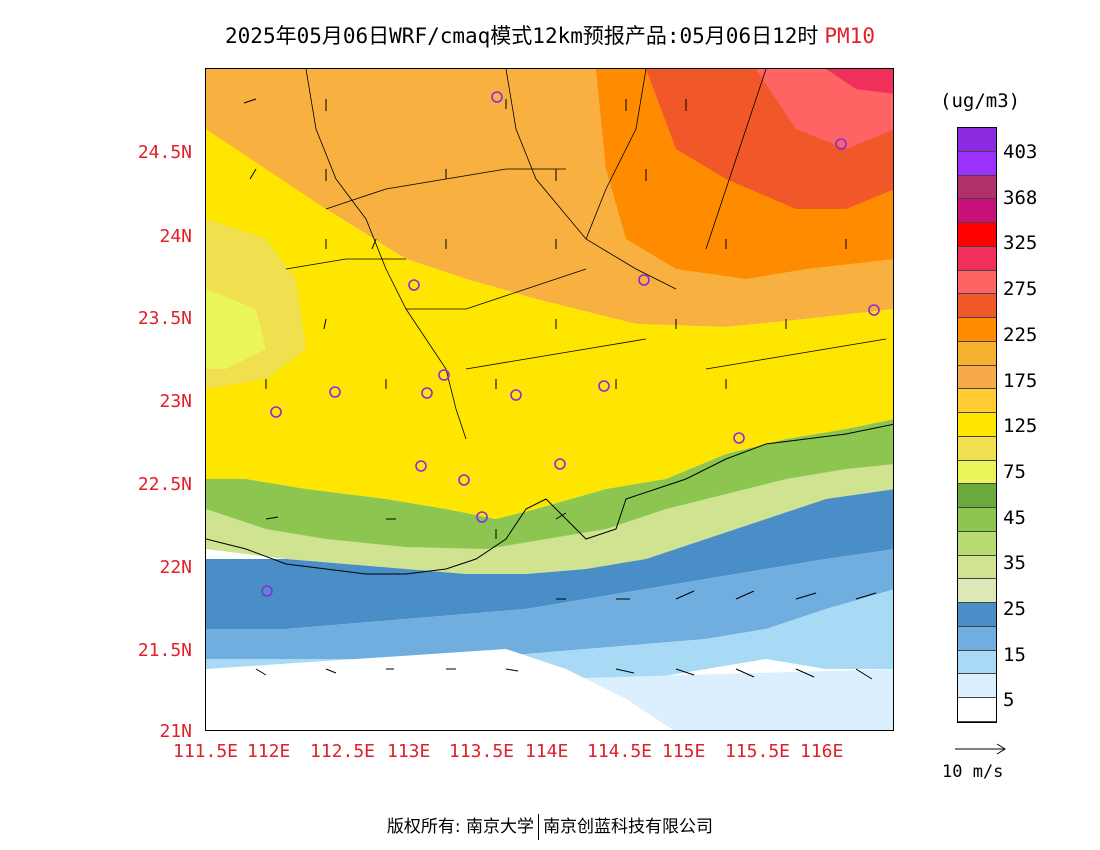 The width and height of the screenshot is (1100, 850). What do you see at coordinates (175, 236) in the screenshot?
I see `y-tick-label: 24N` at bounding box center [175, 236].